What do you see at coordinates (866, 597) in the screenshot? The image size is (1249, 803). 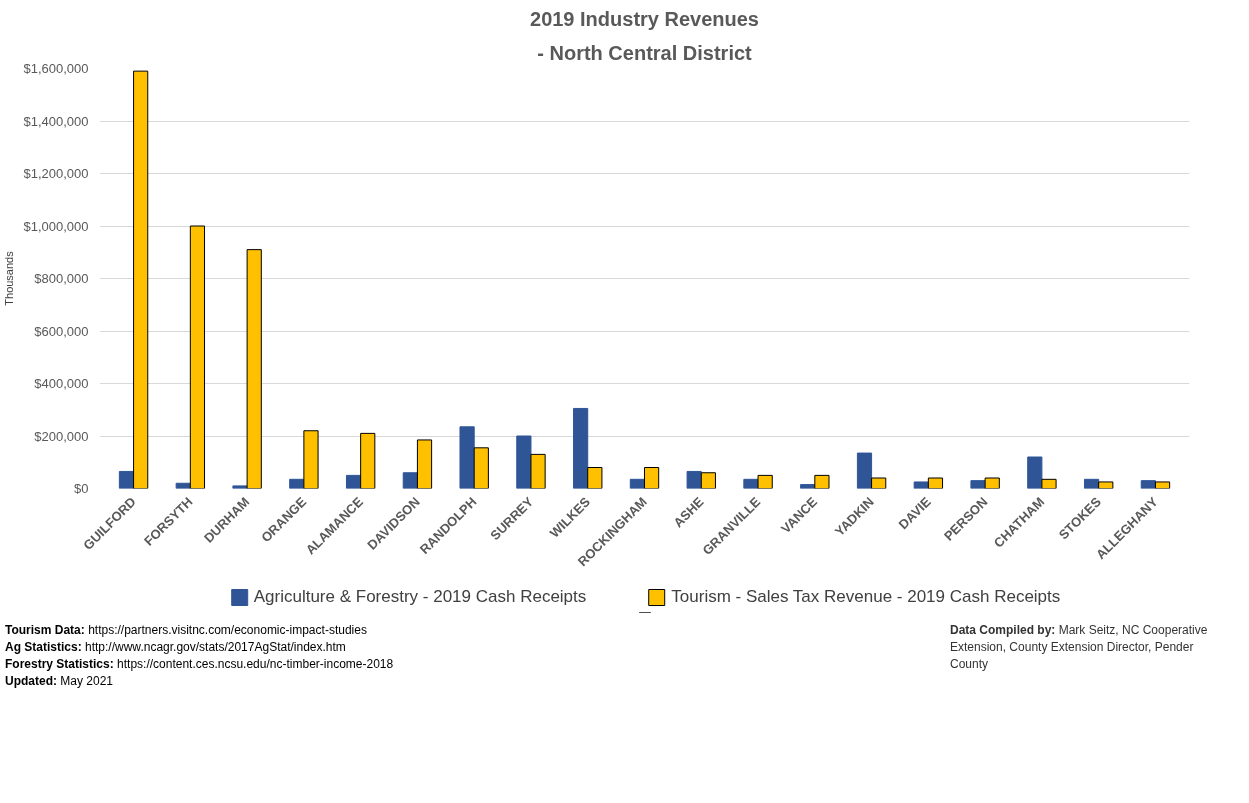 I see `legend-label: Tourism - Sales Tax Revenue - 2019 Cash Receipts` at bounding box center [866, 597].